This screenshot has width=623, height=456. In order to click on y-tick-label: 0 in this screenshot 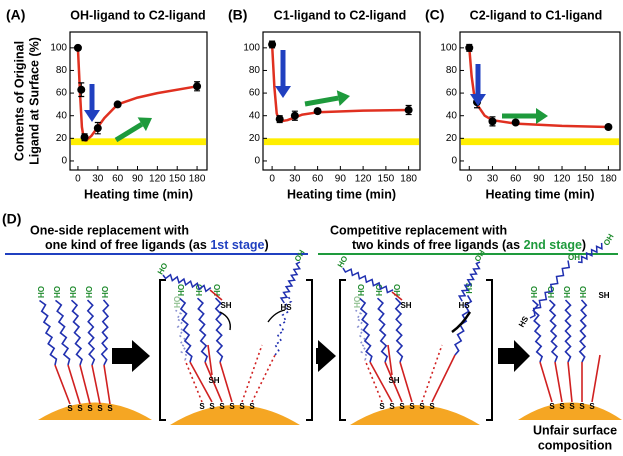, I will do `click(454, 161)`.